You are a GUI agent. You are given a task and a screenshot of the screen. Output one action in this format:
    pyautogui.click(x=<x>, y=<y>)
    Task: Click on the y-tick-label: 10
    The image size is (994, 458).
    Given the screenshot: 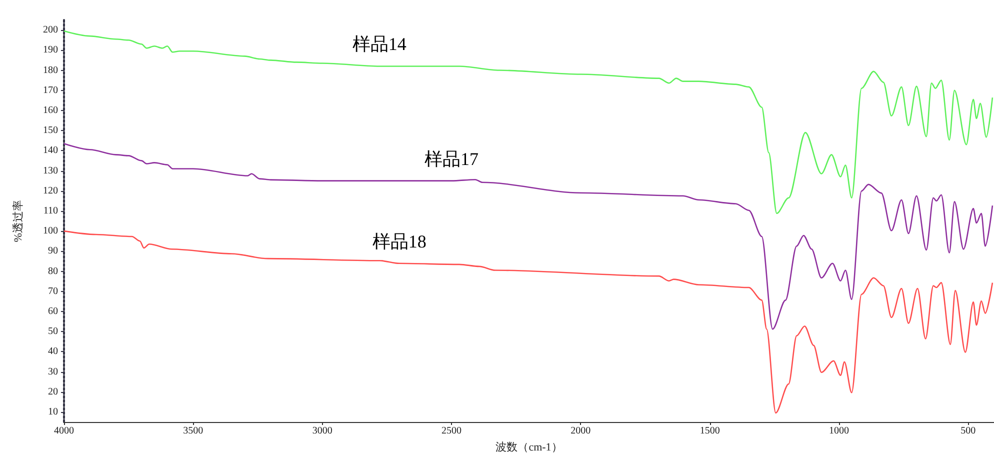 What is the action you would take?
    pyautogui.click(x=53, y=412)
    